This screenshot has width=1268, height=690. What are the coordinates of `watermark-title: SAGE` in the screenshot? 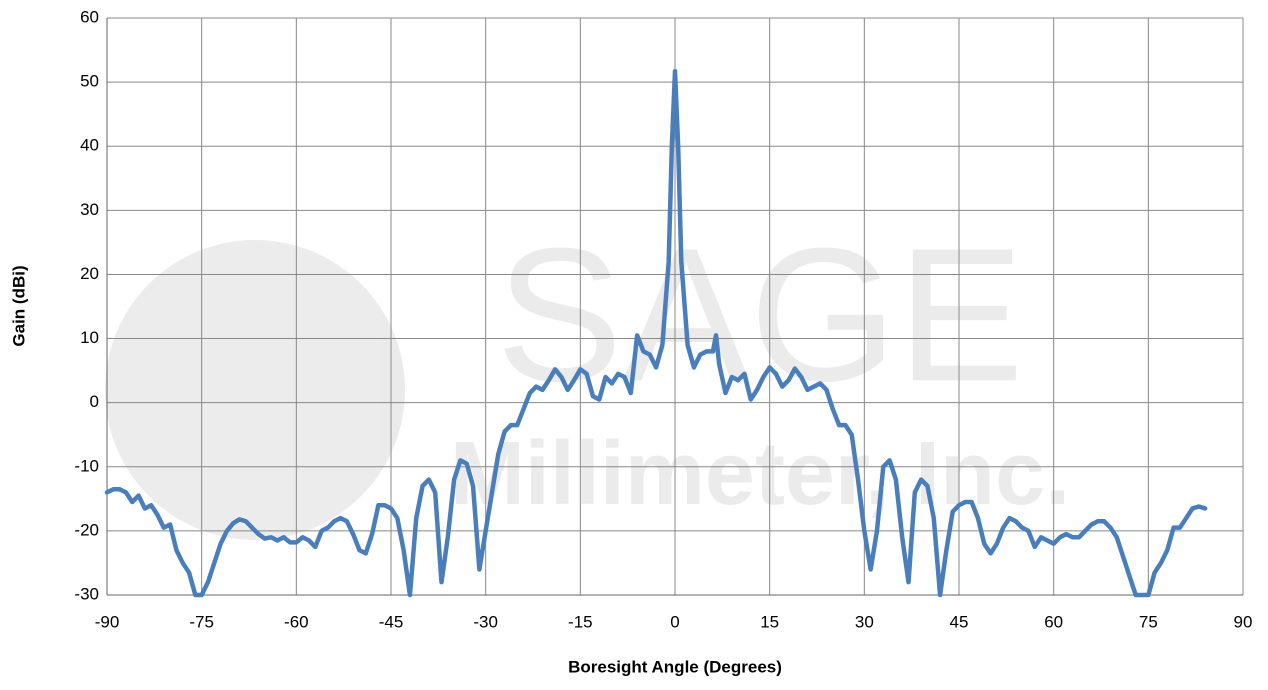 It's located at (760, 315).